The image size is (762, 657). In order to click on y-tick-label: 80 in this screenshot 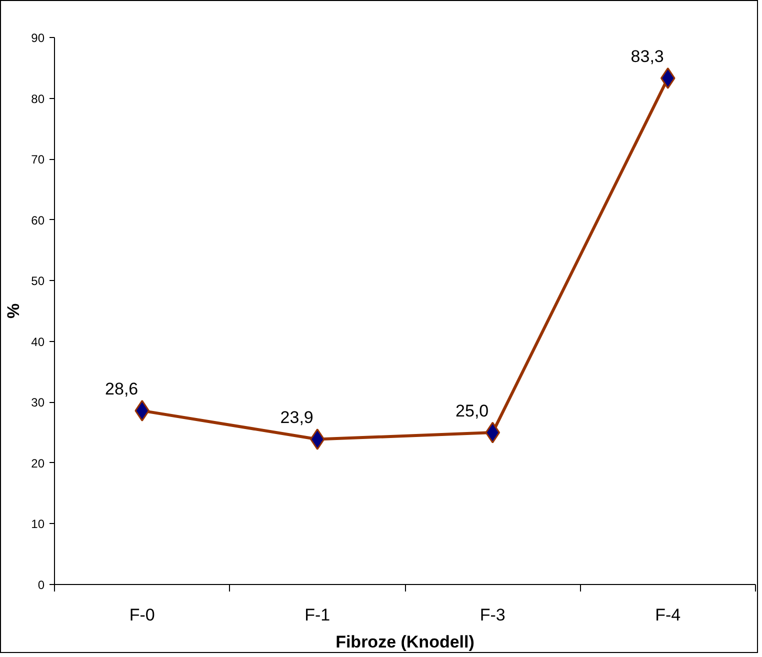, I will do `click(38, 99)`.